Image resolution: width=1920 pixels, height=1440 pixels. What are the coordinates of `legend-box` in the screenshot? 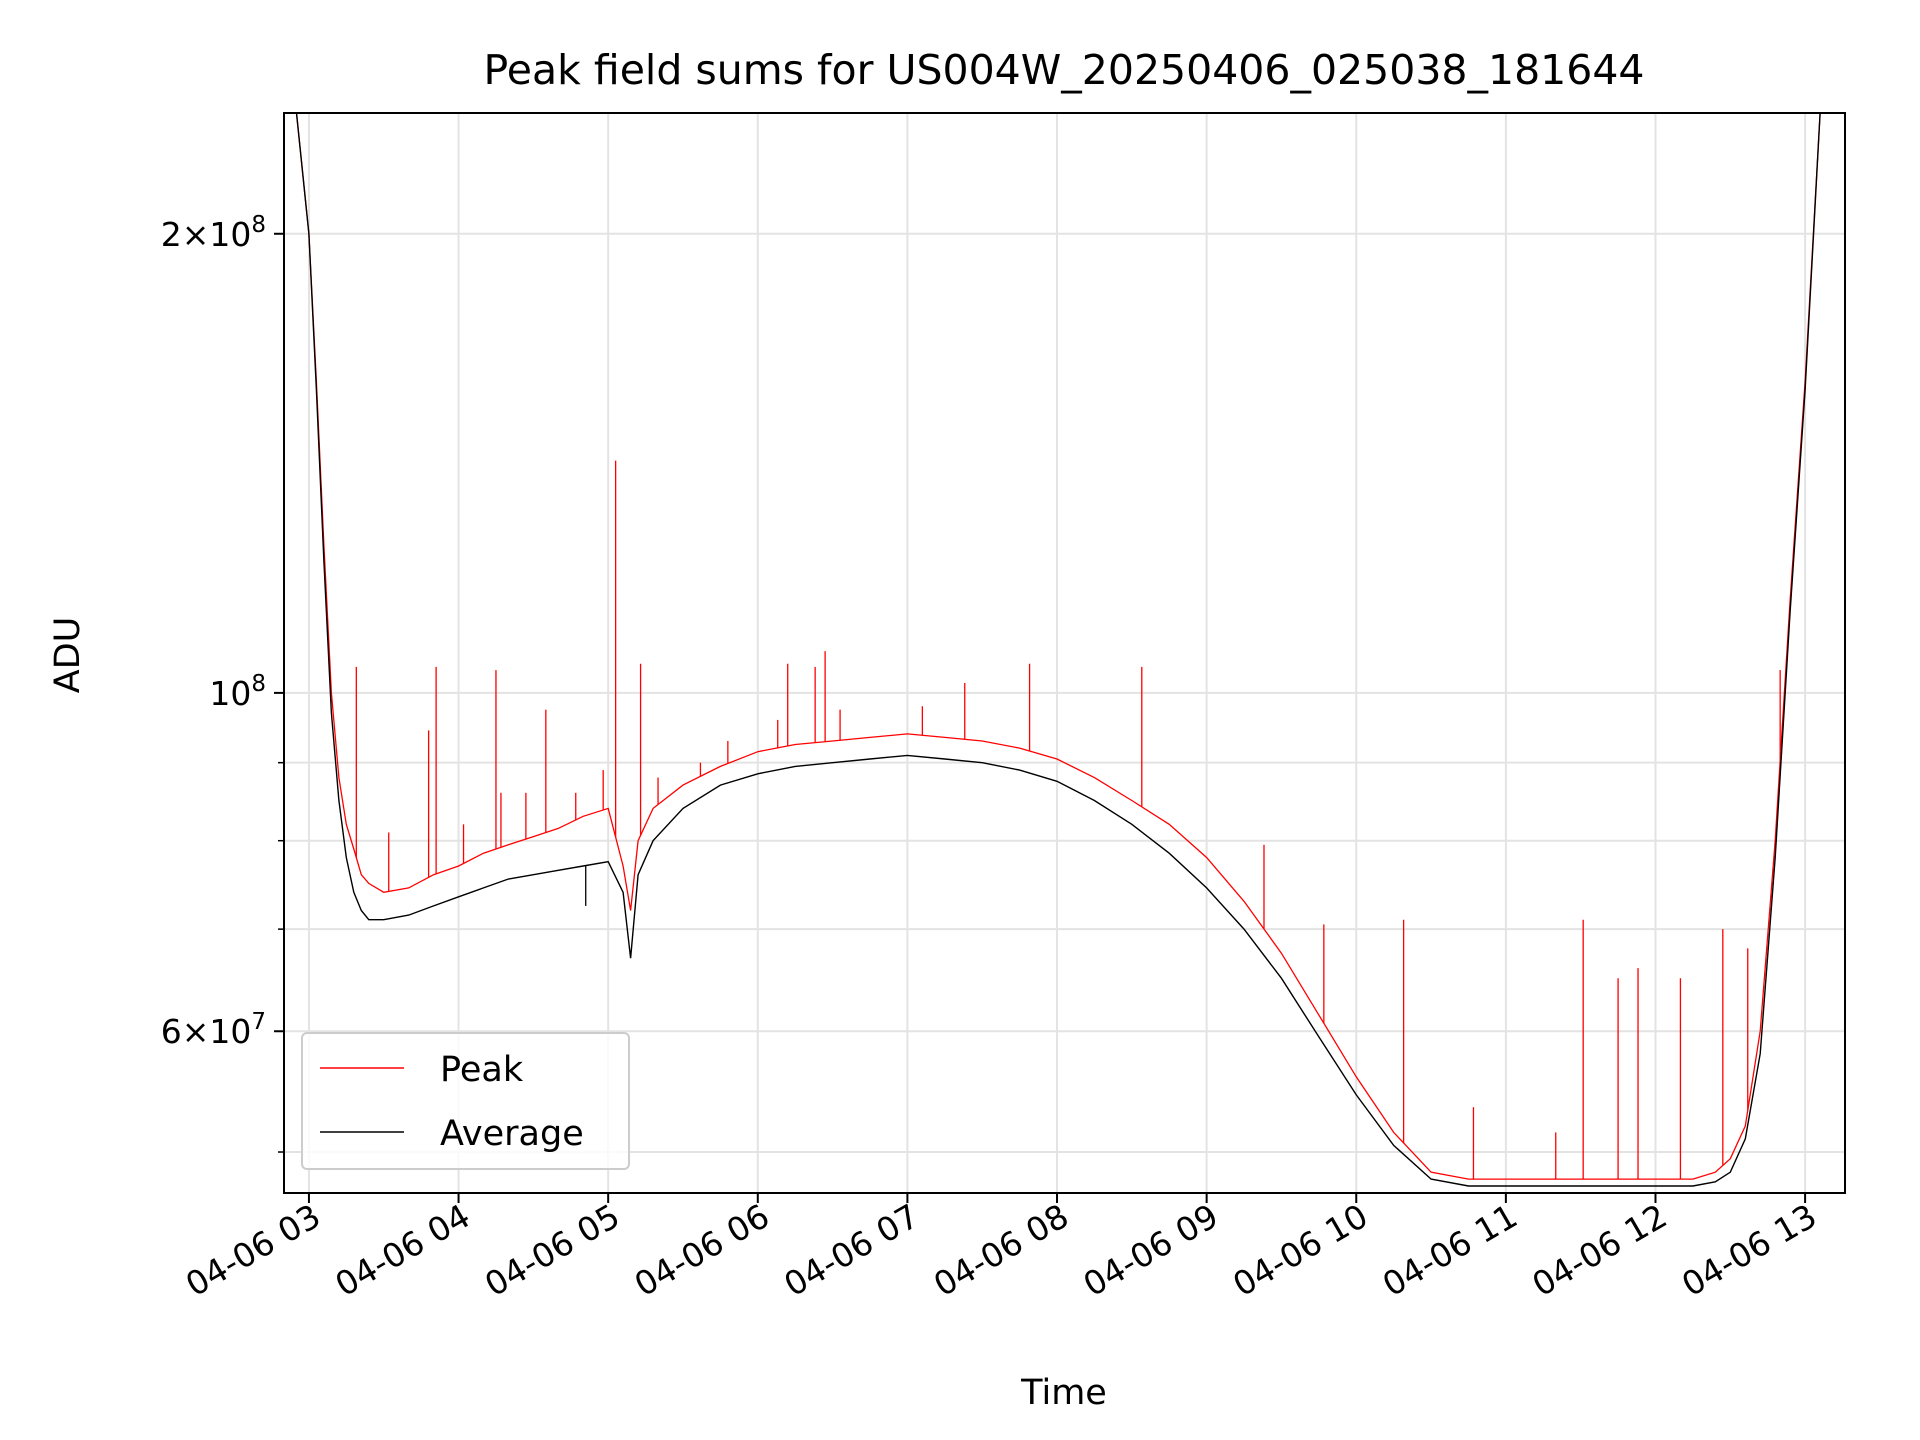 It's located at (465, 1101).